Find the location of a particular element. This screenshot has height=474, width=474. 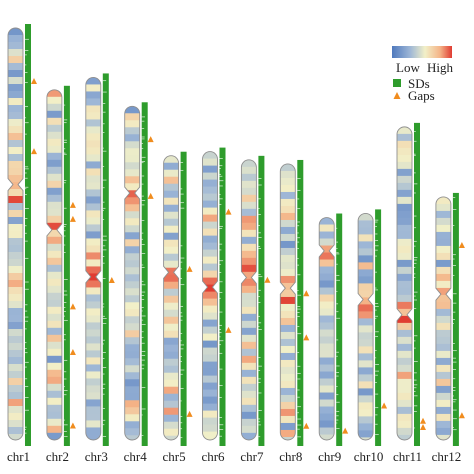

chromosome-chr3: chr3 is located at coordinates (100, 268).